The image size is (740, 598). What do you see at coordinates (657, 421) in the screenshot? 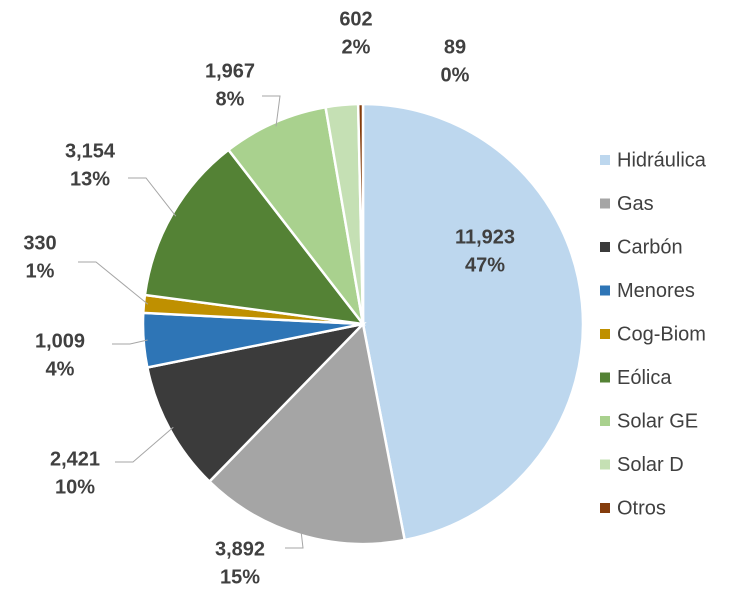
I see `legend-label: Solar GE` at bounding box center [657, 421].